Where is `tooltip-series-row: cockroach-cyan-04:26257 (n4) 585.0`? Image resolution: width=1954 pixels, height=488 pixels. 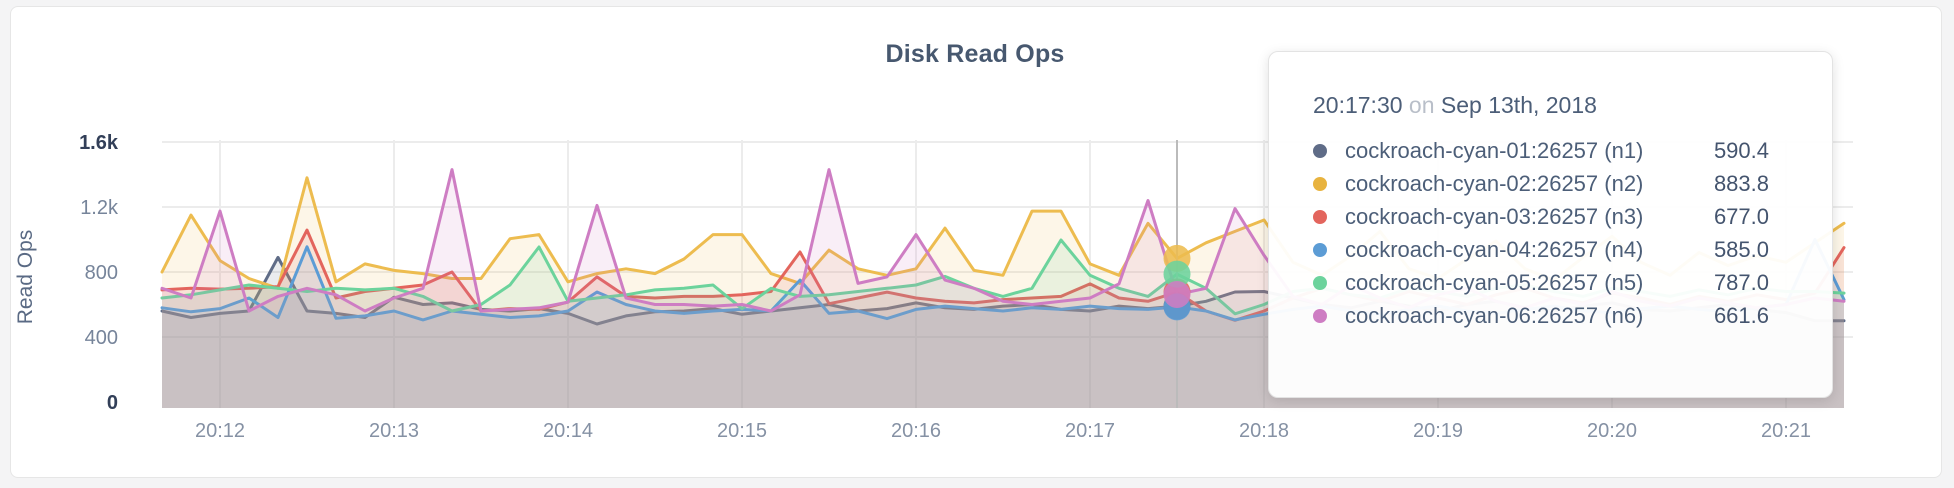 tooltip-series-row: cockroach-cyan-04:26257 (n4) 585.0 is located at coordinates (1541, 249).